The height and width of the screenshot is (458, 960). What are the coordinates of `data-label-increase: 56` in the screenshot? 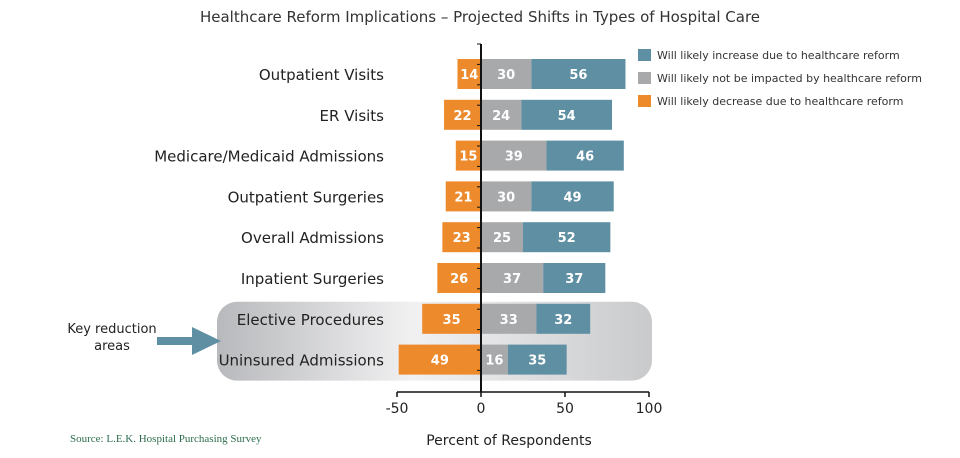 It's located at (578, 75).